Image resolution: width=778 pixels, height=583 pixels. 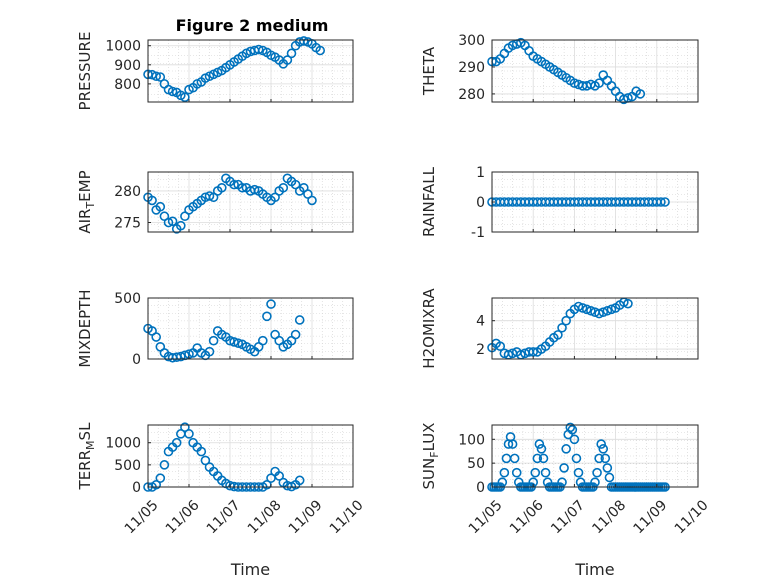 What do you see at coordinates (471, 41) in the screenshot?
I see `y-tick-label: 300` at bounding box center [471, 41].